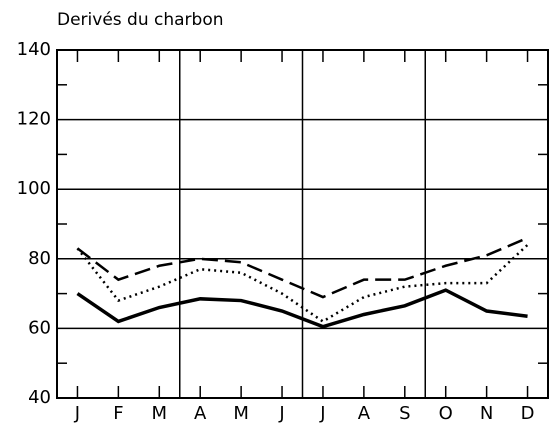 The width and height of the screenshot is (553, 428). What do you see at coordinates (39, 327) in the screenshot?
I see `y-tick-label: 60` at bounding box center [39, 327].